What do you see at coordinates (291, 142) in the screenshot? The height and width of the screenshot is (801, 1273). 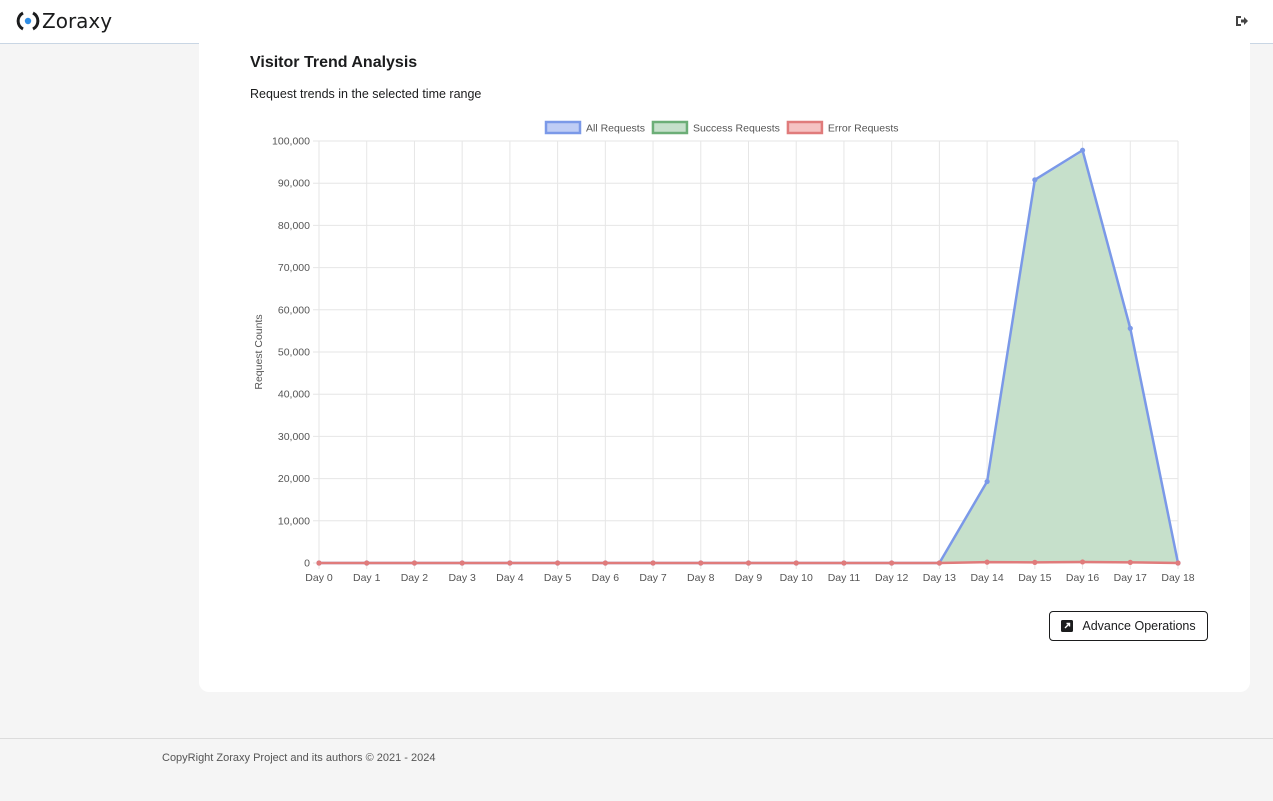 I see `y-tick-label: 100,000` at bounding box center [291, 142].